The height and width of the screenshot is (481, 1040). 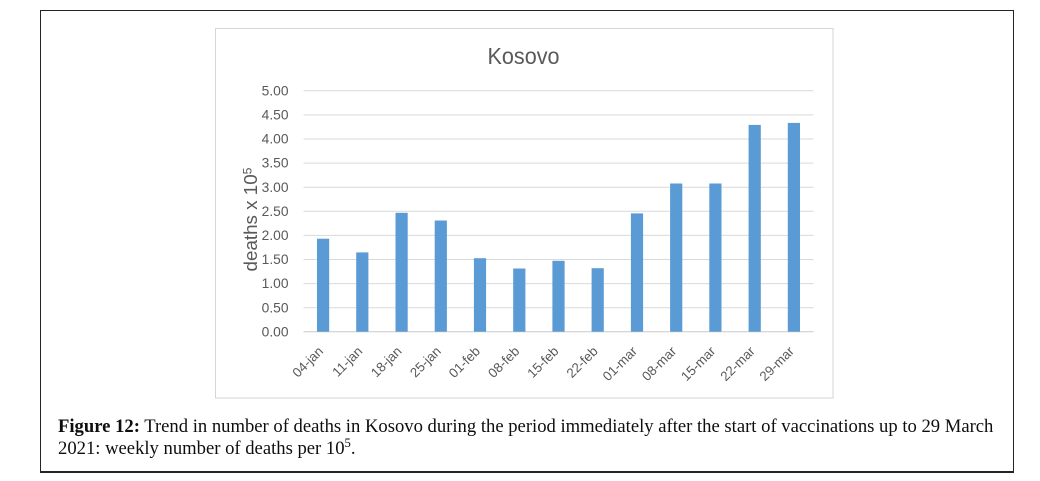 What do you see at coordinates (274, 283) in the screenshot?
I see `svg-text: 1.00` at bounding box center [274, 283].